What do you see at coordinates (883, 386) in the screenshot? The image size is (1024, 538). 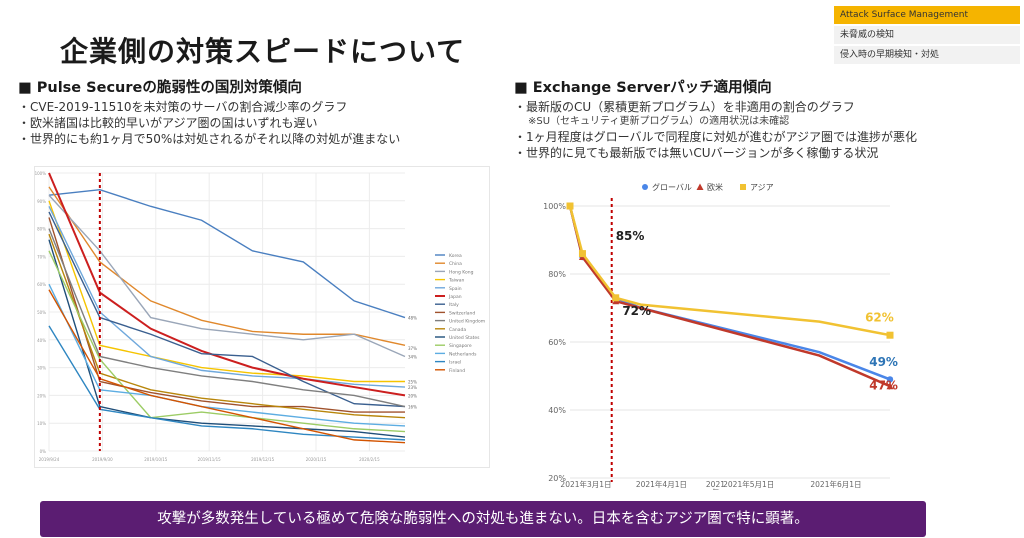 I see `data-label: 47%` at bounding box center [883, 386].